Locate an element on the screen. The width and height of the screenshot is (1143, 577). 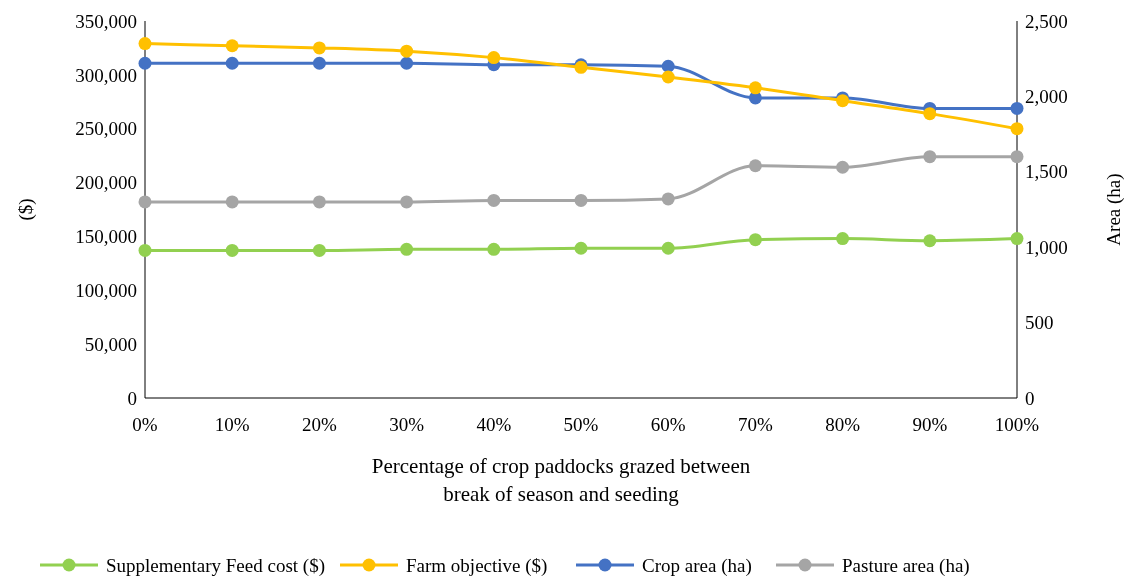
y-tick-label: 300,000 is located at coordinates (106, 75).